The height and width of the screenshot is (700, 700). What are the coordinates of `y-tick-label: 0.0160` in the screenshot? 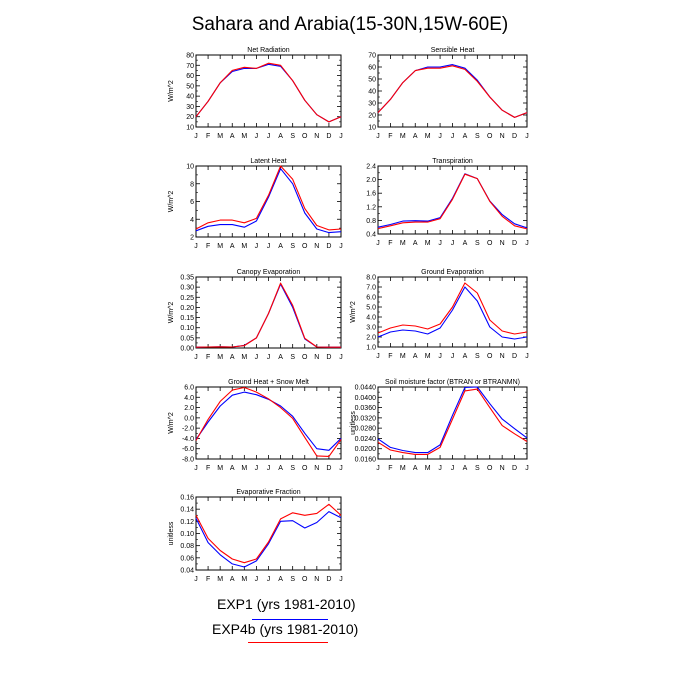 It's located at (366, 460).